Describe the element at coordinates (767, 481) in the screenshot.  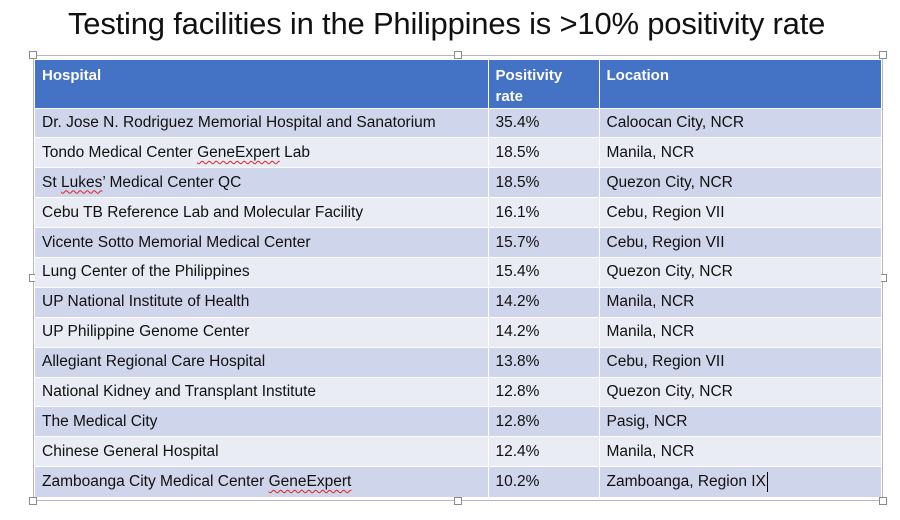
I see `text-caret` at that location.